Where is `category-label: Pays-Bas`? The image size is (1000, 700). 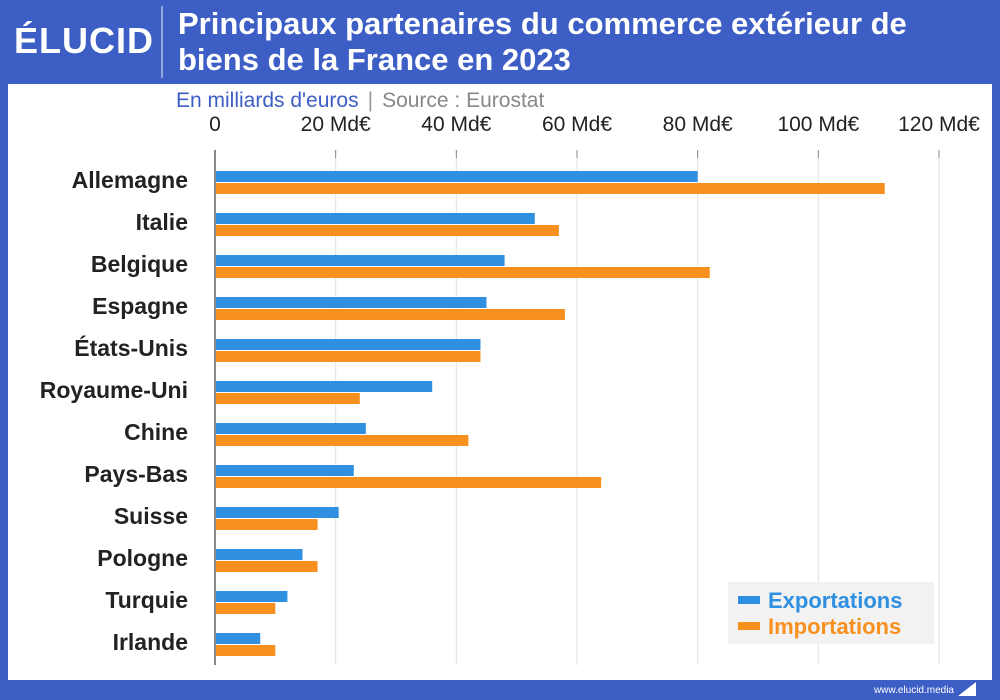
category-label: Pays-Bas is located at coordinates (136, 474).